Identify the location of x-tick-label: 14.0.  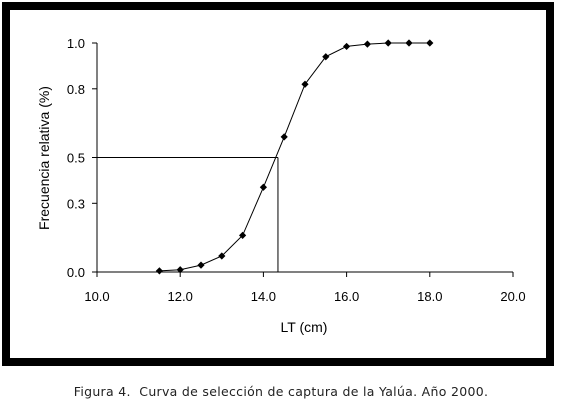
(263, 296).